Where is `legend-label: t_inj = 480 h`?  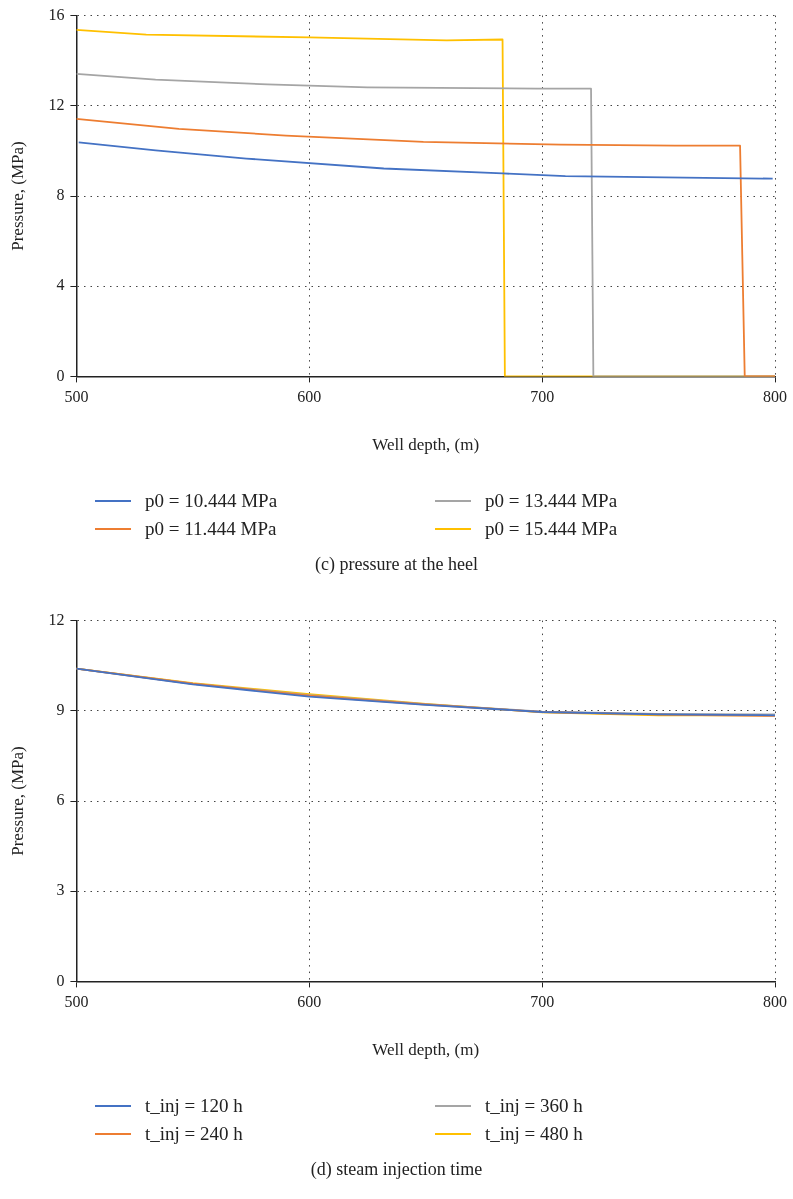
legend-label: t_inj = 480 h is located at coordinates (534, 1134).